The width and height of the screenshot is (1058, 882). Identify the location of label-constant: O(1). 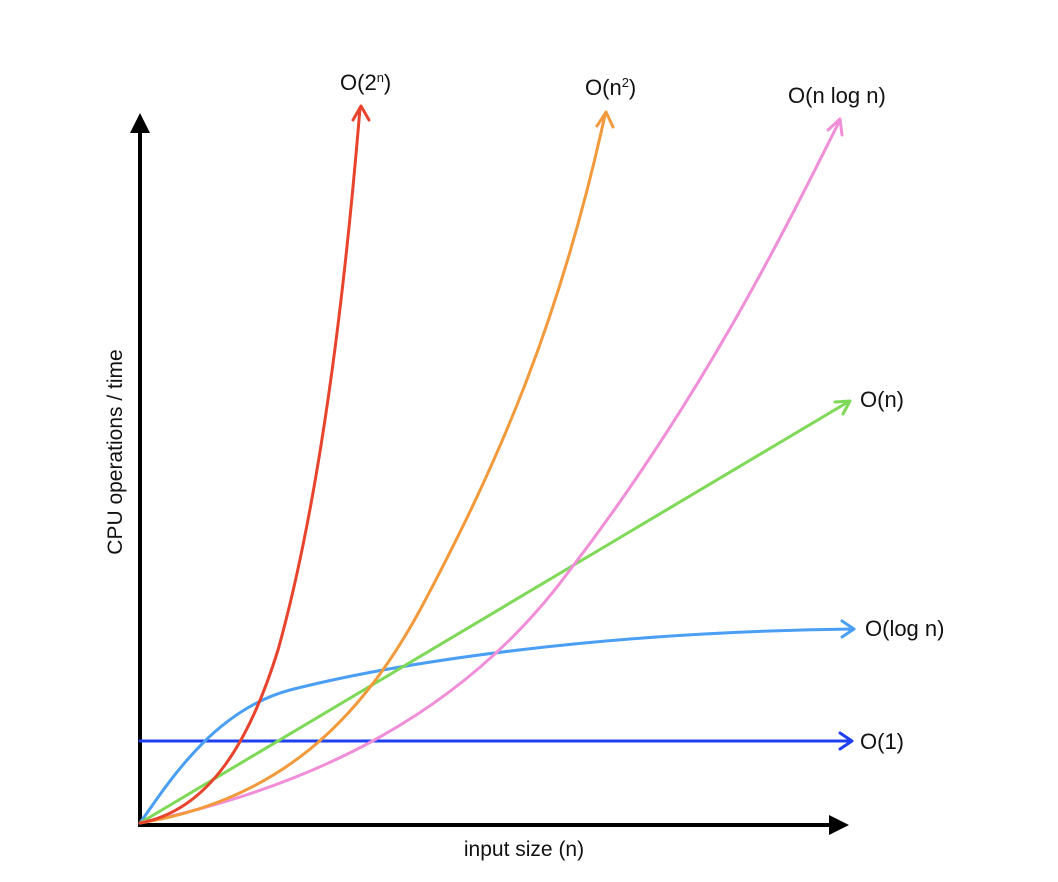
(882, 741).